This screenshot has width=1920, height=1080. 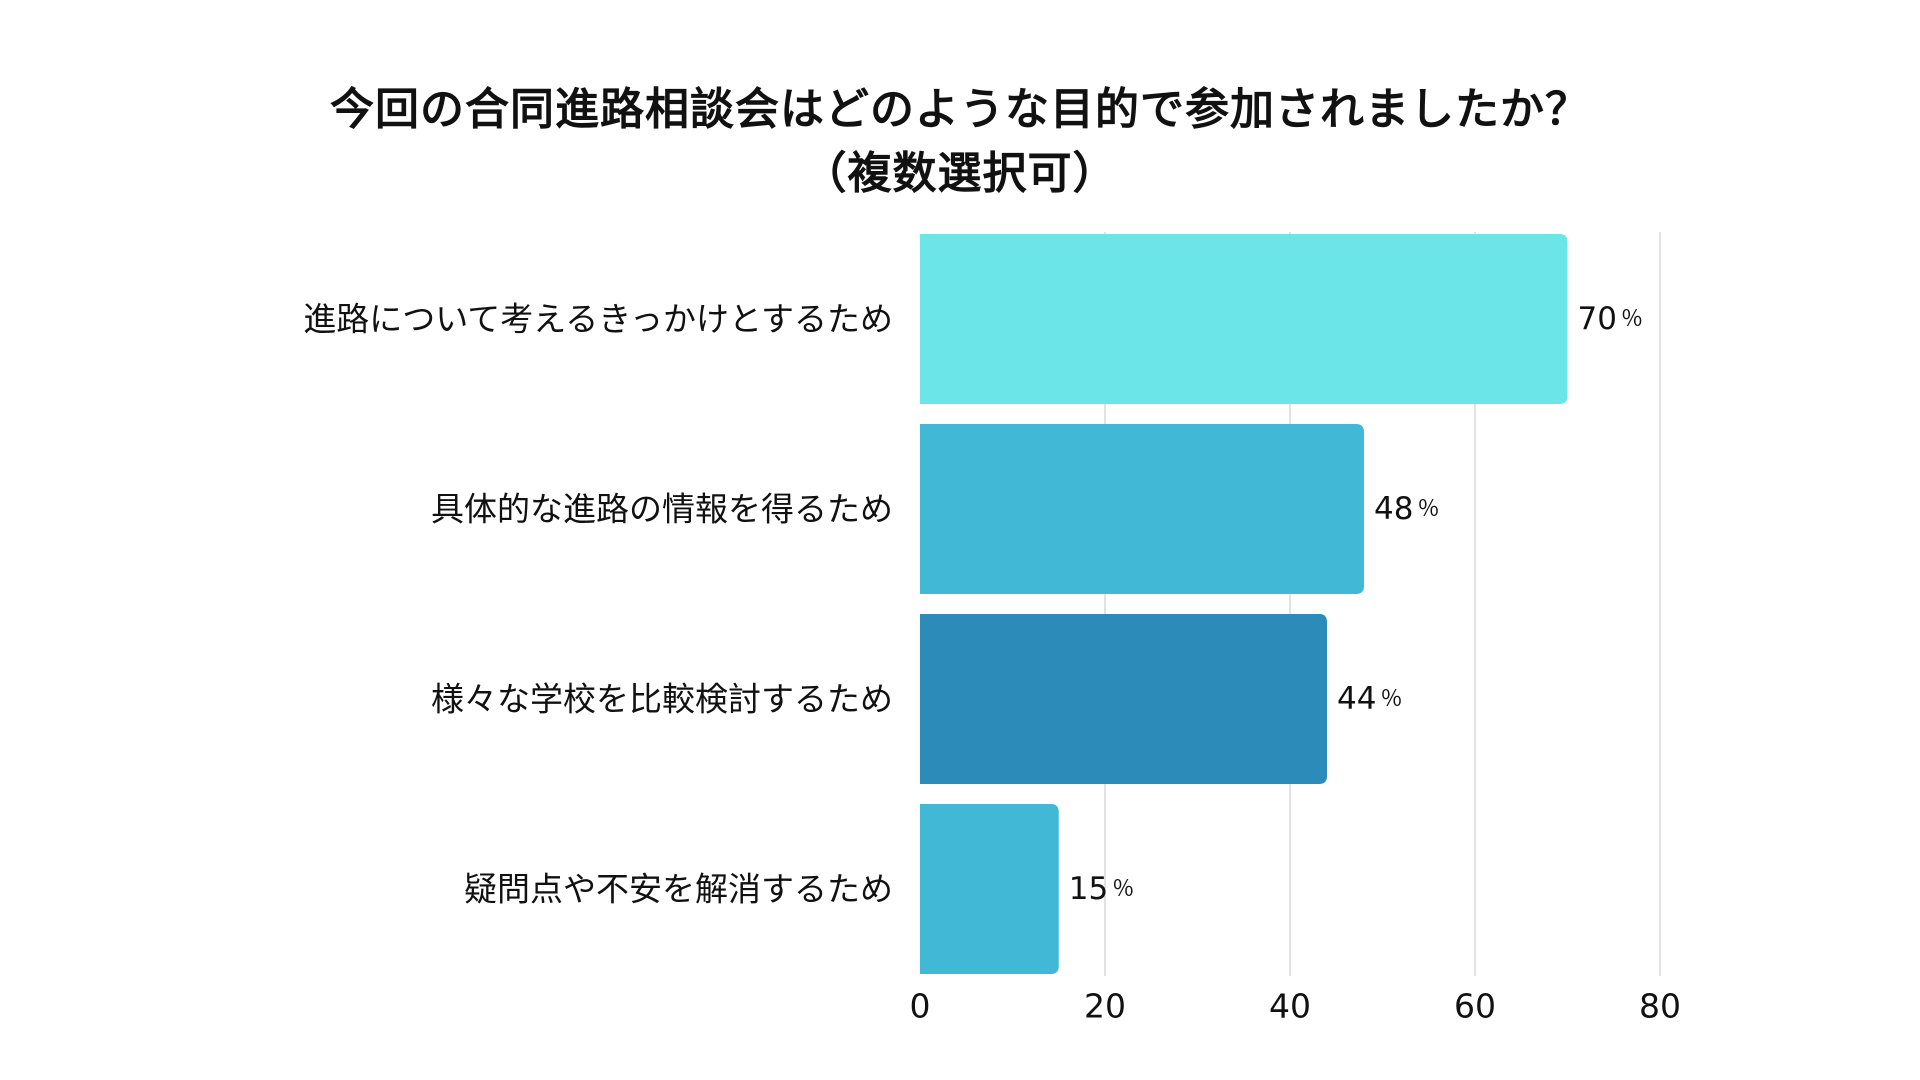 What do you see at coordinates (960, 142) in the screenshot?
I see `chart-title: 今回の合同進路相談会はどのような目的で参加されましたか？ （複数選択可）` at bounding box center [960, 142].